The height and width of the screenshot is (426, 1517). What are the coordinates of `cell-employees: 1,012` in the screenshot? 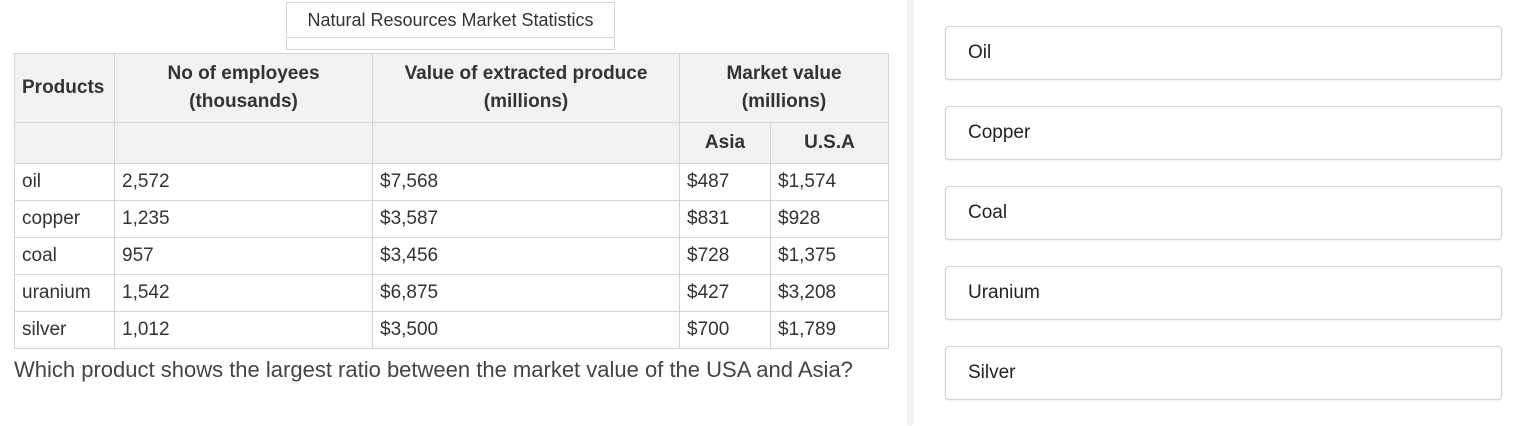 It's located at (243, 330).